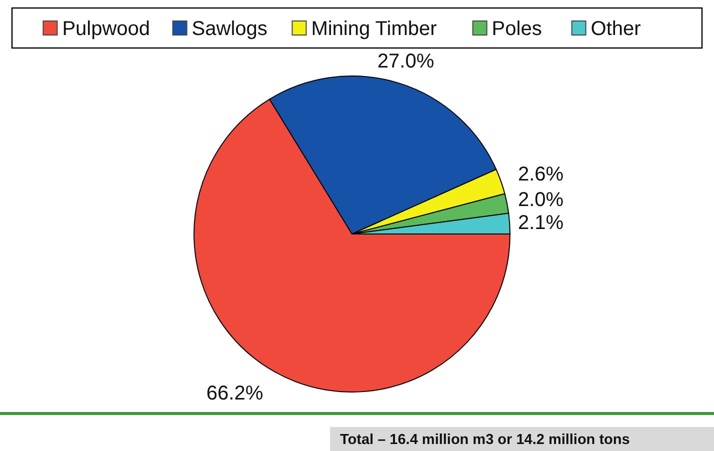 This screenshot has width=714, height=451. I want to click on text: Total – 16.4 million m3 or 14.2 million tons, so click(485, 440).